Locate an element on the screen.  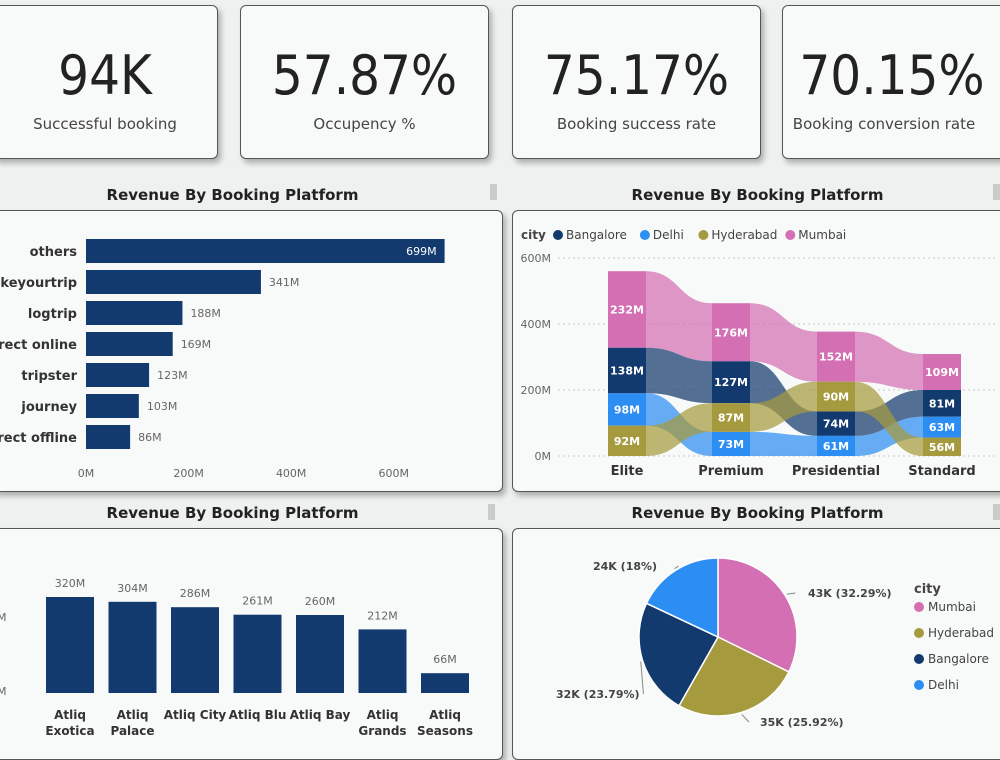
slice-label-bangalore: 32K (23.79%) is located at coordinates (598, 694).